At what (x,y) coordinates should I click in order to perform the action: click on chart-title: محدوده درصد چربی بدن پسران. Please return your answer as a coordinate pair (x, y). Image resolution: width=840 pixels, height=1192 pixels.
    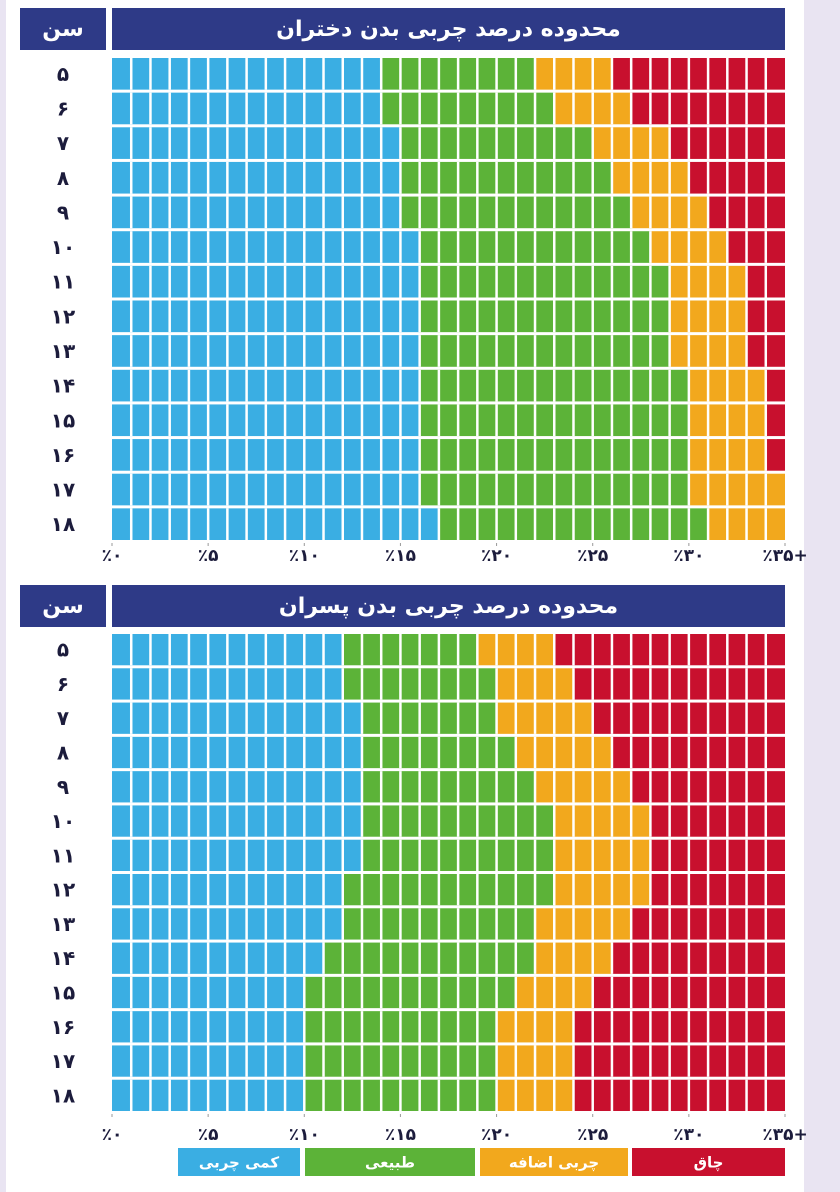
    Looking at the image, I should click on (448, 606).